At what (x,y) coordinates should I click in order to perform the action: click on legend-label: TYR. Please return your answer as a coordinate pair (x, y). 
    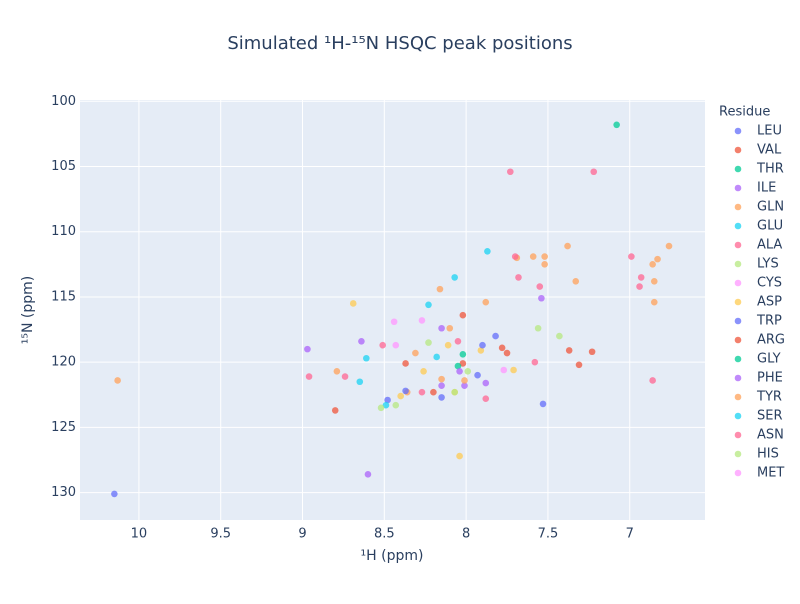
    Looking at the image, I should click on (769, 397).